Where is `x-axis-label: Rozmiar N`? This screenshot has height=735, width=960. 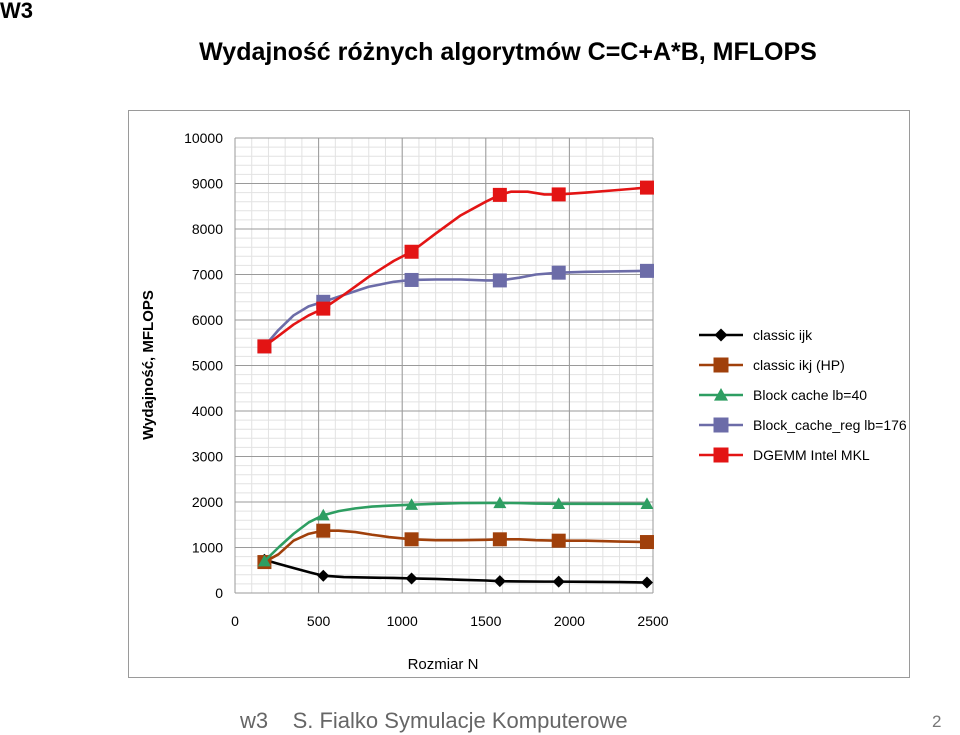 x-axis-label: Rozmiar N is located at coordinates (443, 664).